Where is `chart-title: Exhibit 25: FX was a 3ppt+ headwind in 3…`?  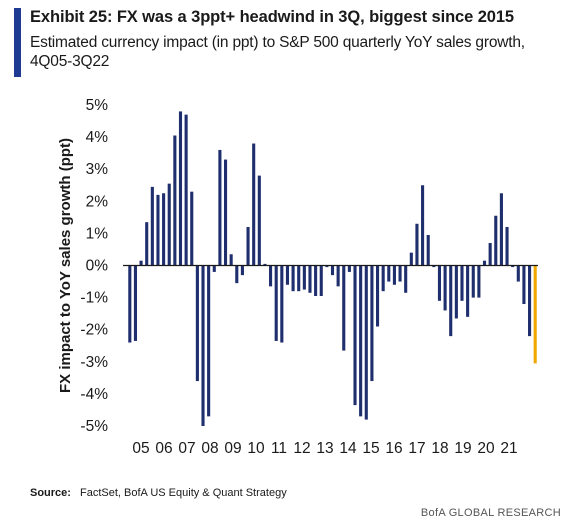
chart-title: Exhibit 25: FX was a 3ppt+ headwind in 3… is located at coordinates (272, 17).